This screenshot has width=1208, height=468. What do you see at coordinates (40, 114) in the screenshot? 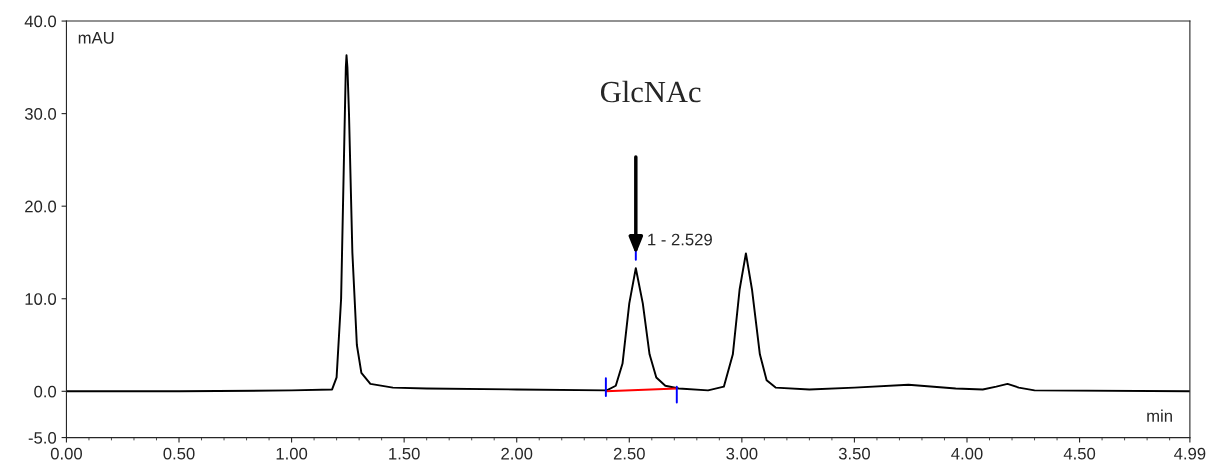
I see `y-tick-label: 30.0` at bounding box center [40, 114].